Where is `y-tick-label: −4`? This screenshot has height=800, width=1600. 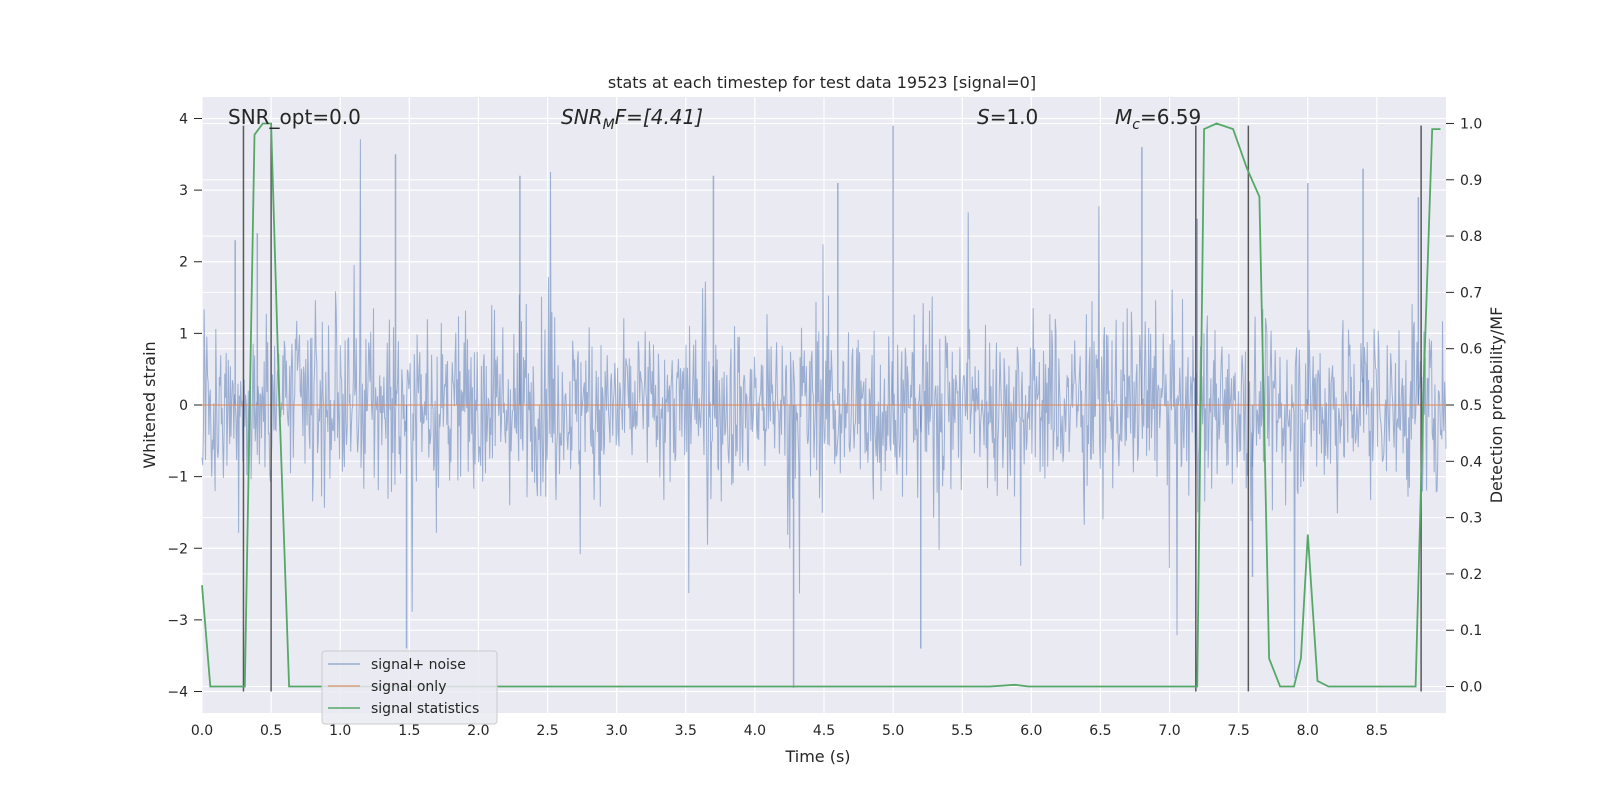 y-tick-label: −4 is located at coordinates (177, 693).